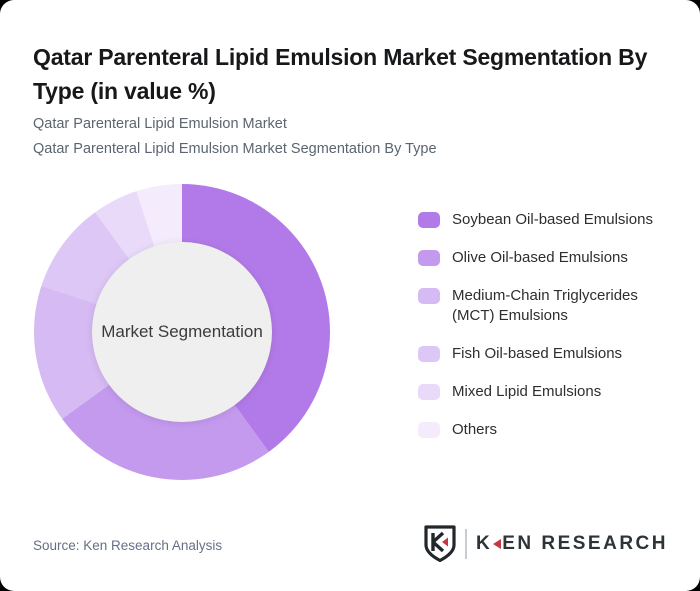 Image resolution: width=700 pixels, height=591 pixels. Describe the element at coordinates (429, 258) in the screenshot. I see `legend-swatch-olive` at that location.